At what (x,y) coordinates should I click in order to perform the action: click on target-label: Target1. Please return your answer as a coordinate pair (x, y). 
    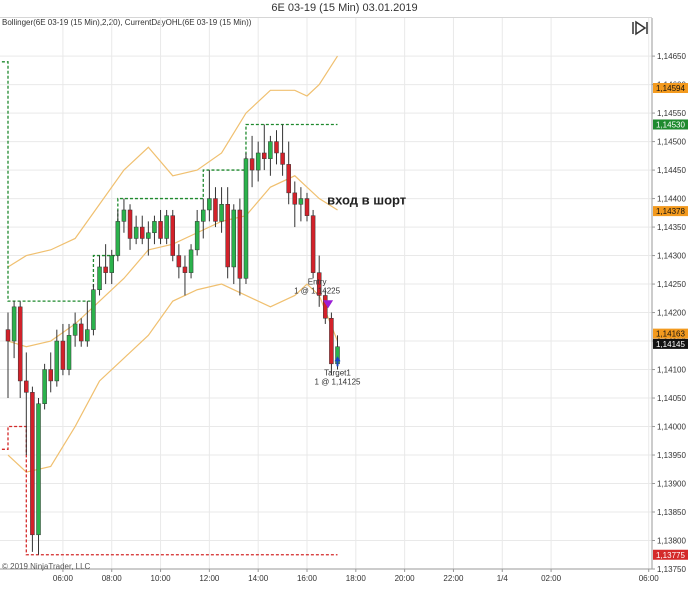
    Looking at the image, I should click on (337, 372).